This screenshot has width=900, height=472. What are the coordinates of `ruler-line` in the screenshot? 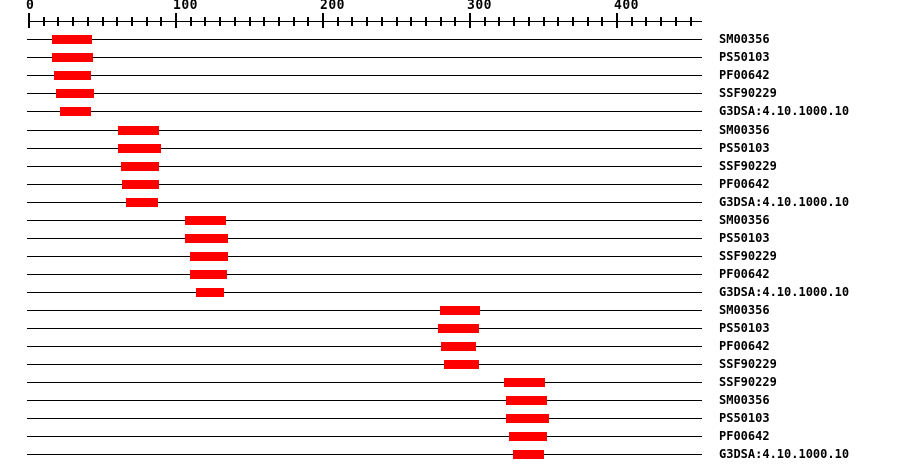 It's located at (365, 21).